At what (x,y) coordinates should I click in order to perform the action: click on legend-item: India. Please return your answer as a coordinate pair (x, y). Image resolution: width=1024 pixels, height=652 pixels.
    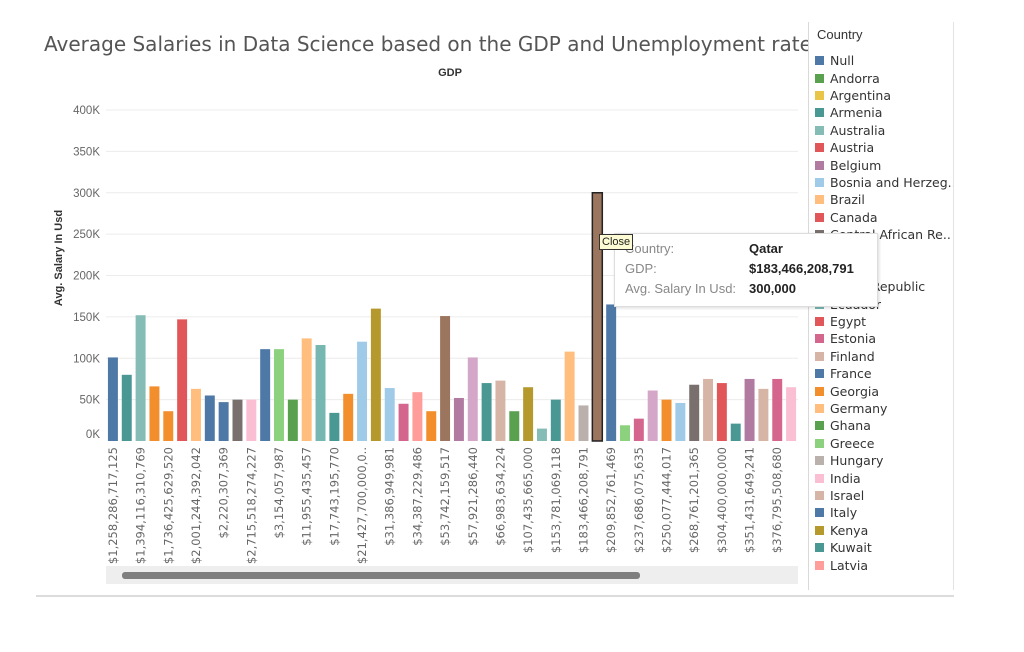
    Looking at the image, I should click on (884, 477).